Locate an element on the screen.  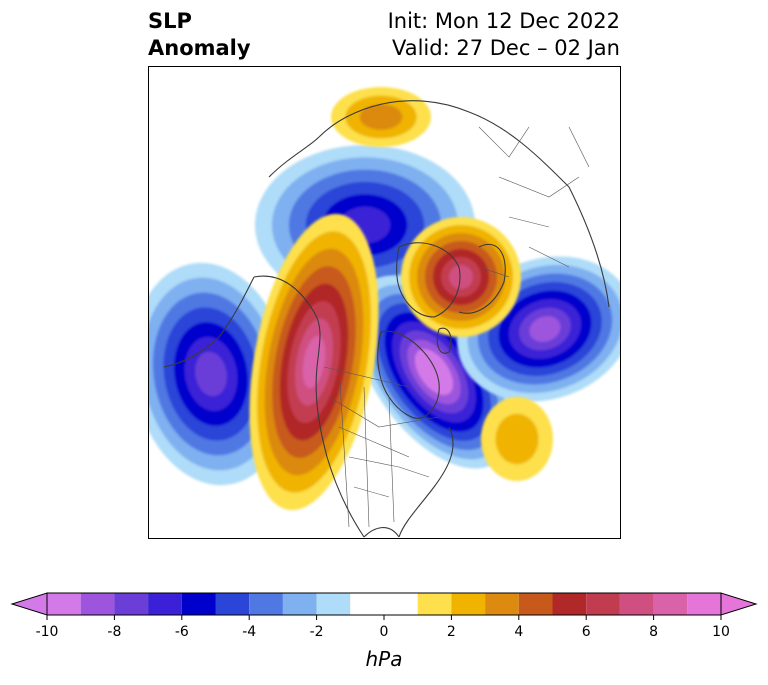
north-pacific-low-anomaly is located at coordinates (220, 374).